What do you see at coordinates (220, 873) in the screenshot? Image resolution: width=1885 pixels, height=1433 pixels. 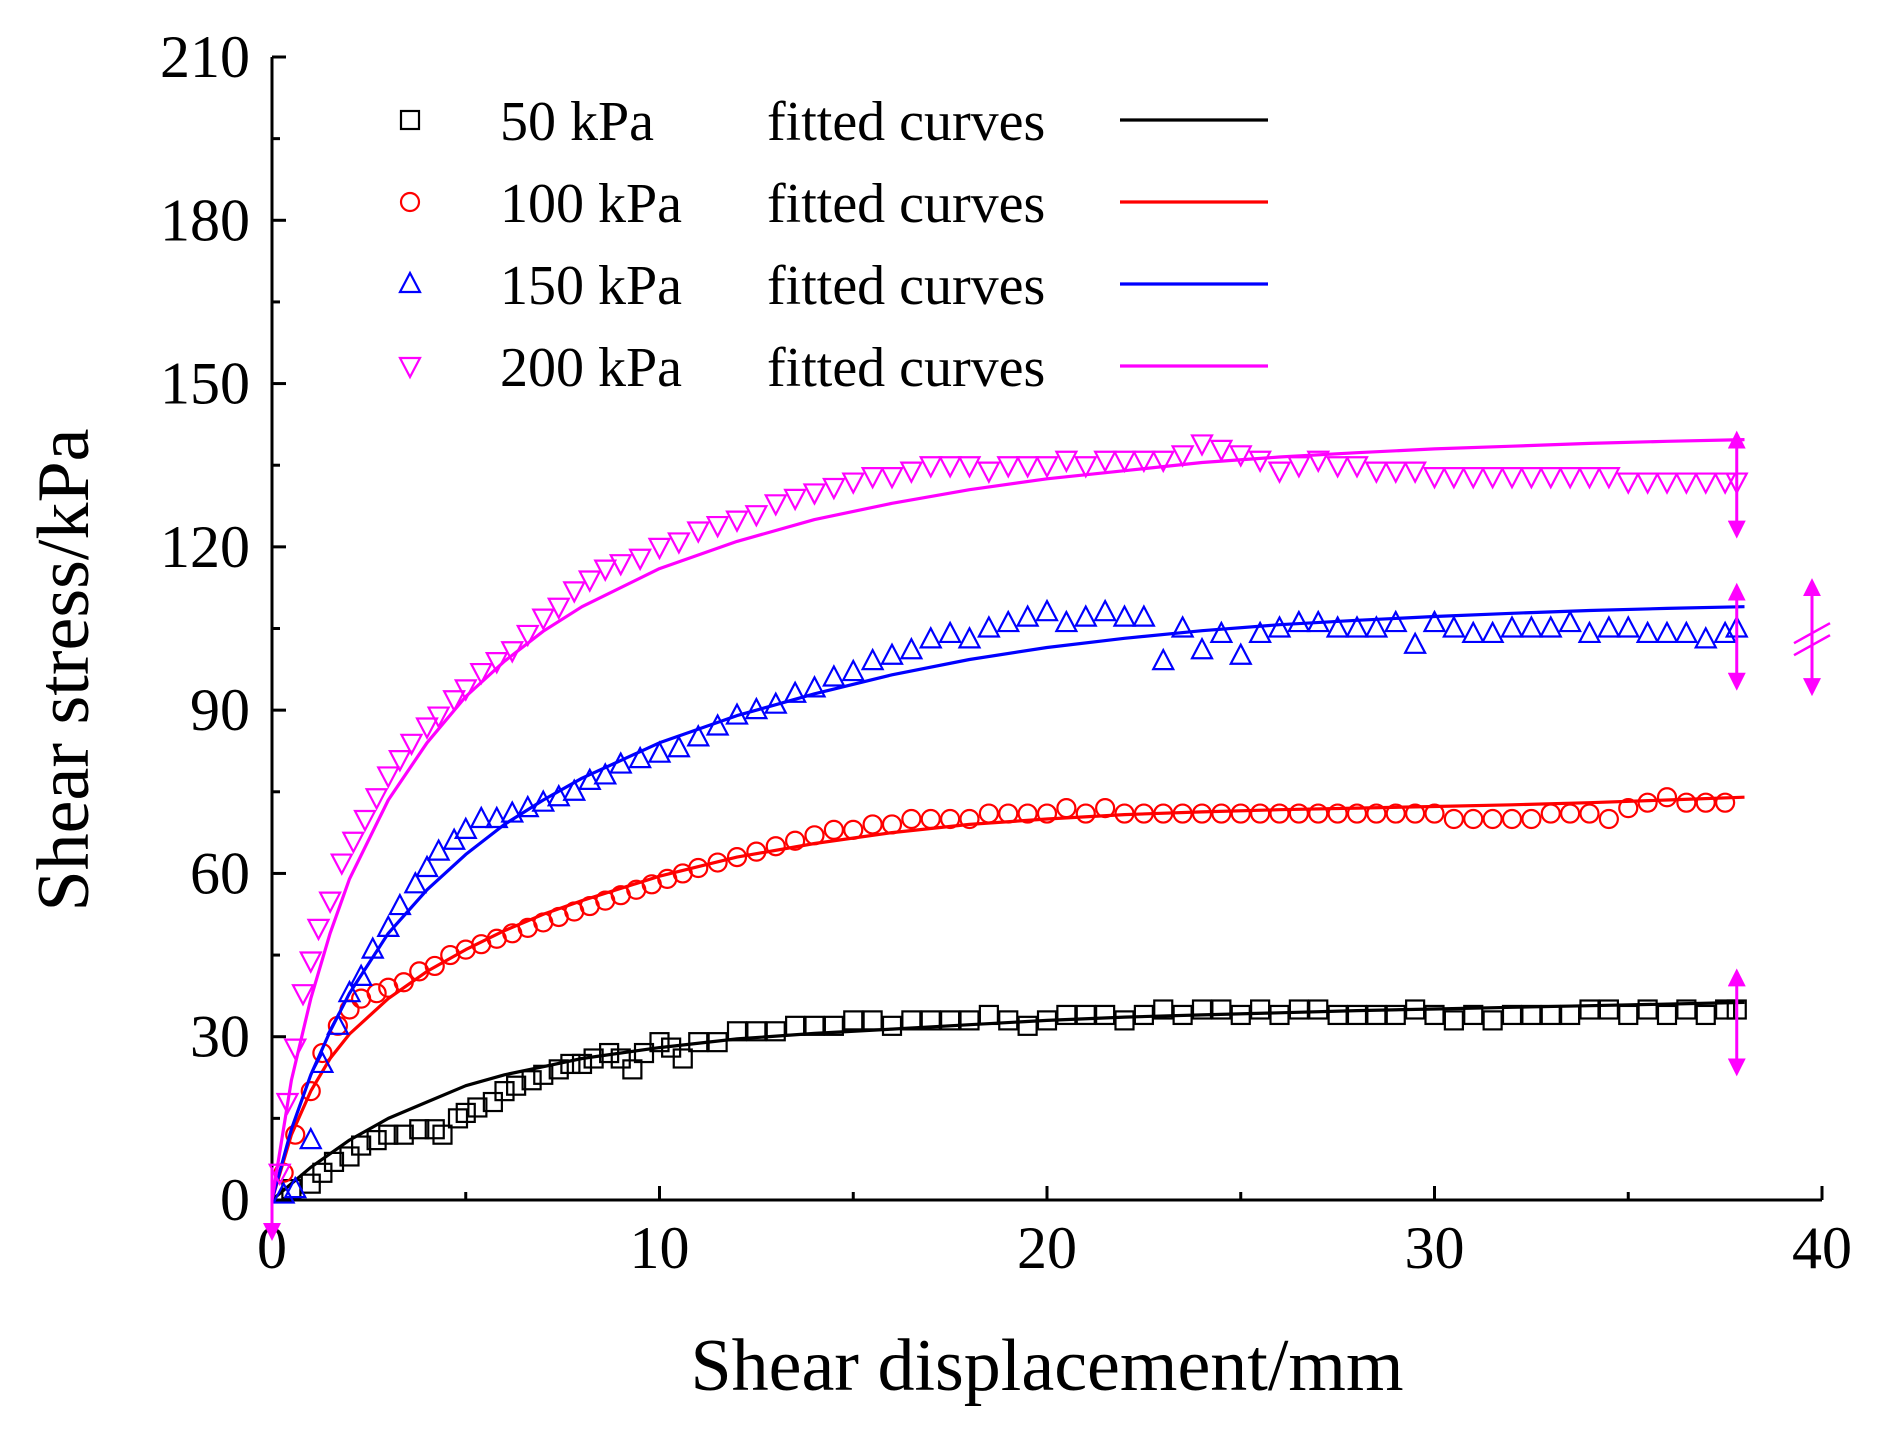 I see `y-tick-label: 60` at bounding box center [220, 873].